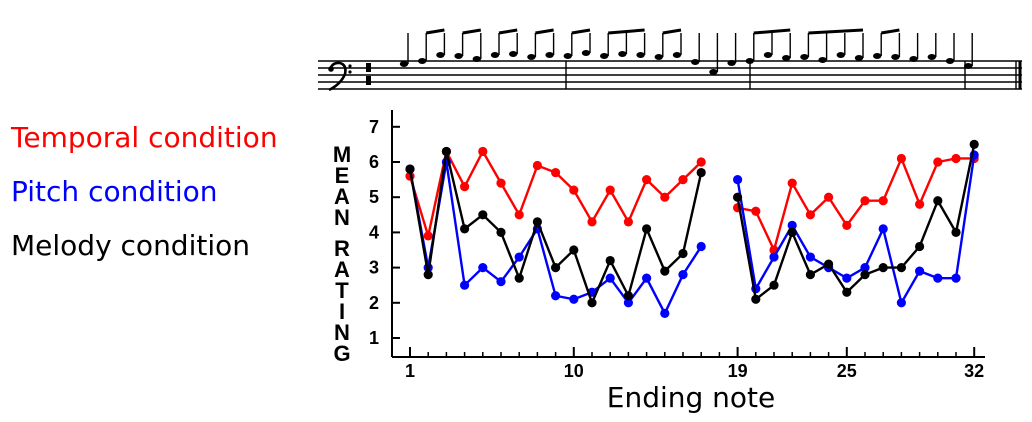 The width and height of the screenshot is (1032, 422). I want to click on x-tick-label: 10, so click(574, 371).